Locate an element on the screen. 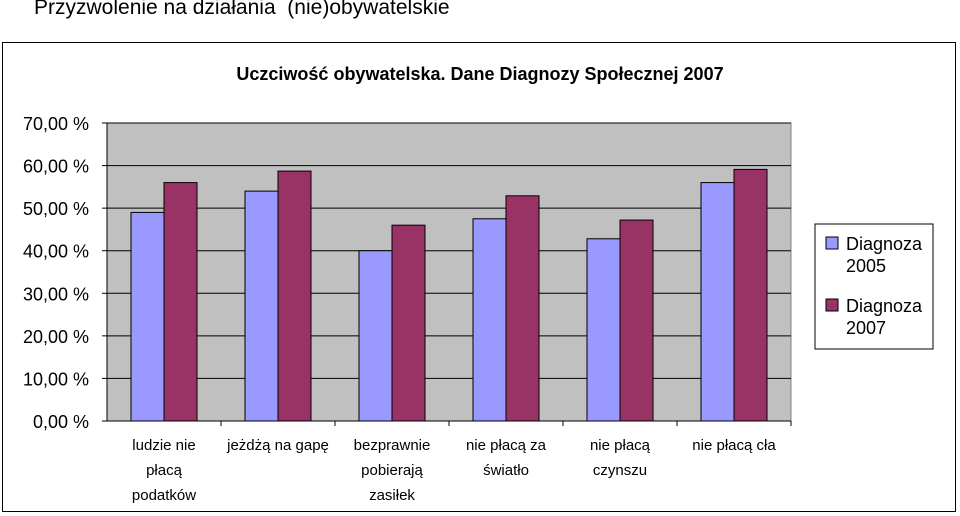  x-tick-label: czynszu is located at coordinates (620, 470).